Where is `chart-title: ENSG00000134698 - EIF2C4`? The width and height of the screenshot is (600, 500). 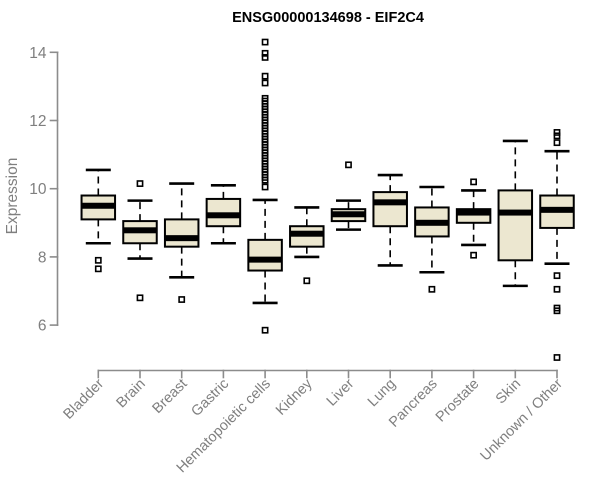
chart-title: ENSG00000134698 - EIF2C4 is located at coordinates (328, 18).